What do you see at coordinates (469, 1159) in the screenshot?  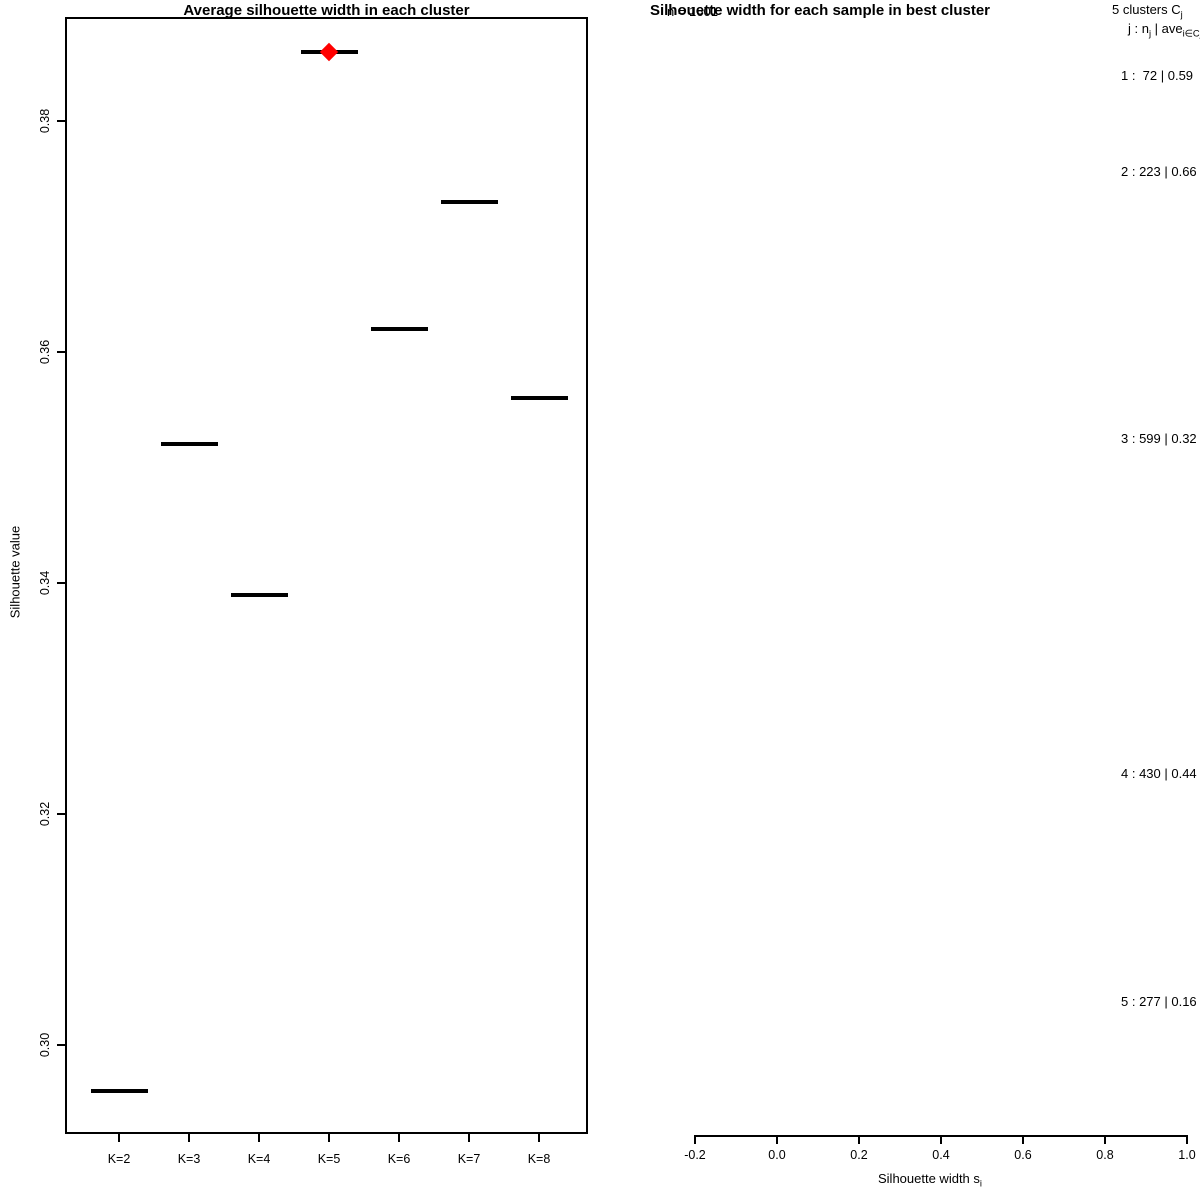 I see `left-x-tick-label: K=7` at bounding box center [469, 1159].